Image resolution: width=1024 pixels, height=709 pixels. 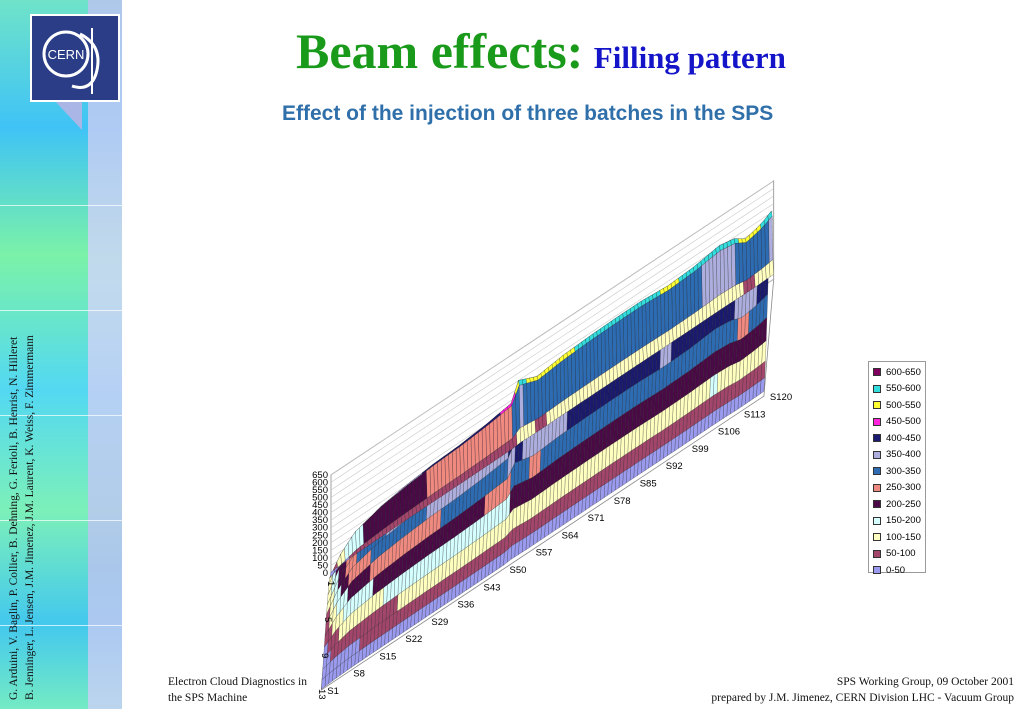 What do you see at coordinates (320, 505) in the screenshot?
I see `z-tick-label: 450` at bounding box center [320, 505].